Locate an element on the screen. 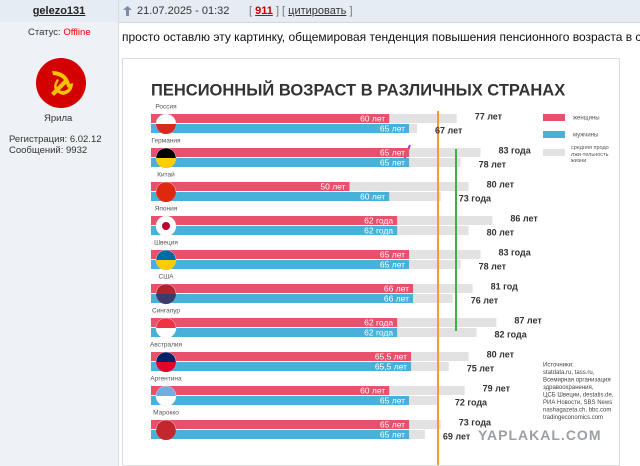  status-label: Статус: is located at coordinates (44, 32).